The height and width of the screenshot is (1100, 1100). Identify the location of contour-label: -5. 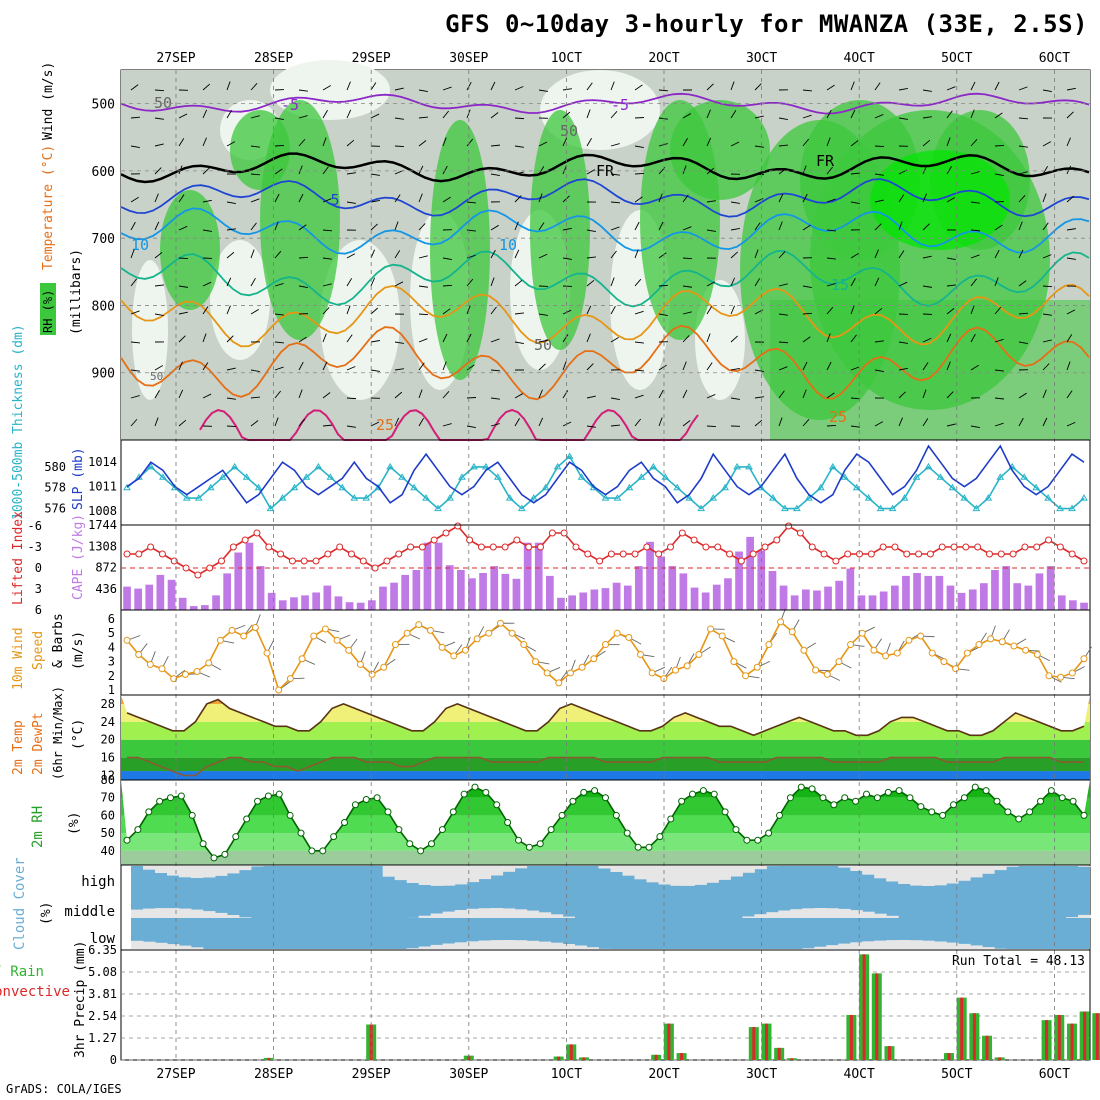
(290, 105).